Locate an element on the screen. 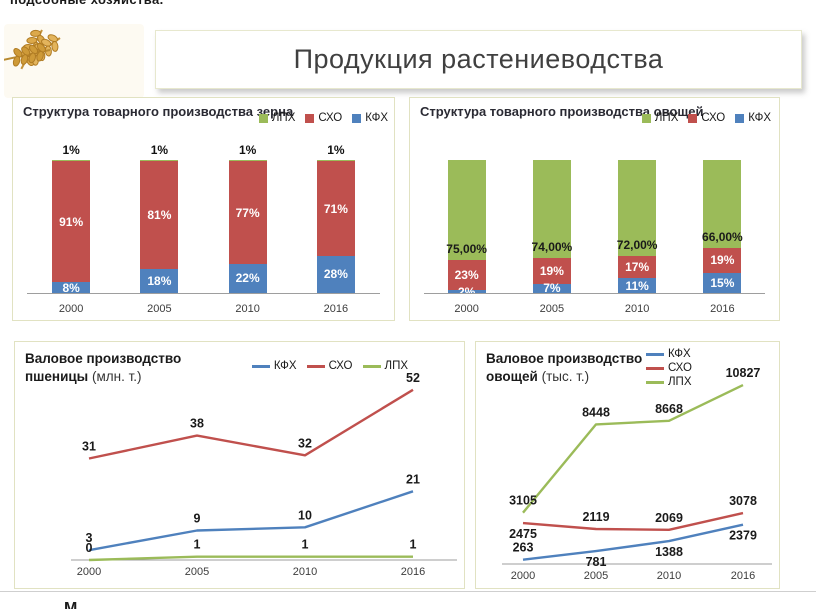 This screenshot has width=816, height=609. bar-label-КФХ-2005: 18% is located at coordinates (159, 281).